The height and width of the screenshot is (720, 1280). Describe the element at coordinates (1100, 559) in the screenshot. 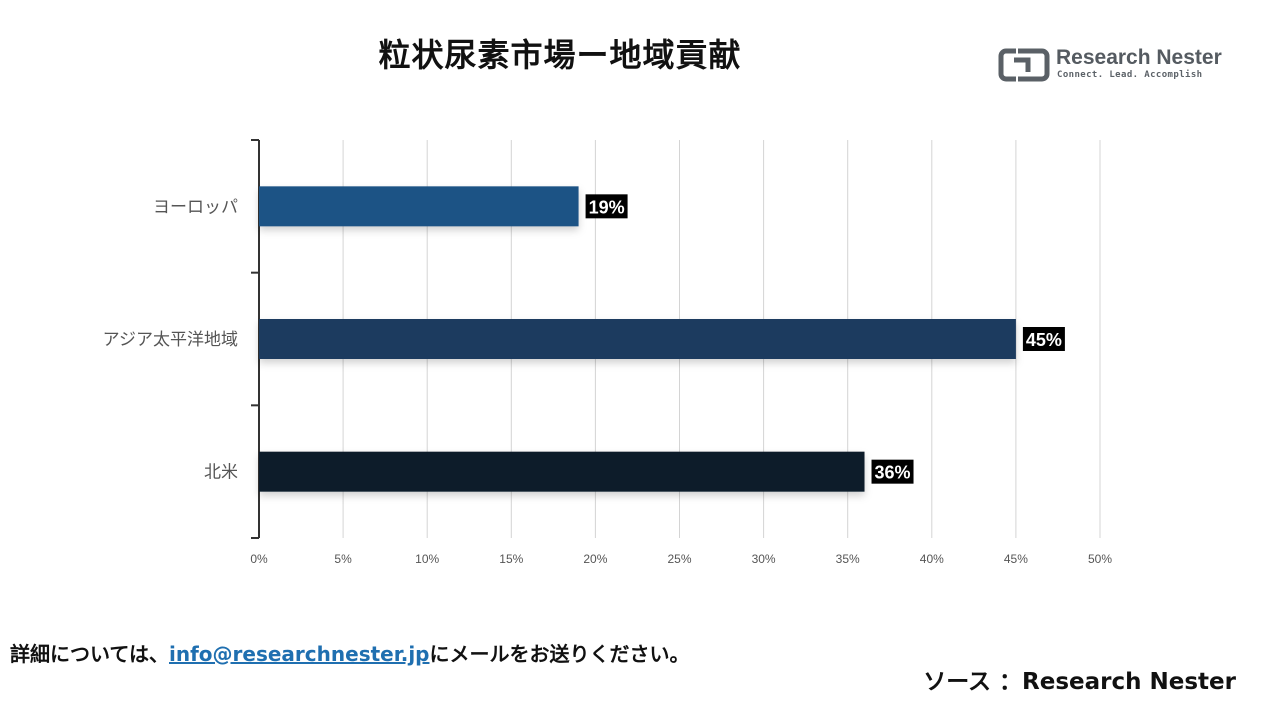

I see `x-tick-label: 50%` at that location.